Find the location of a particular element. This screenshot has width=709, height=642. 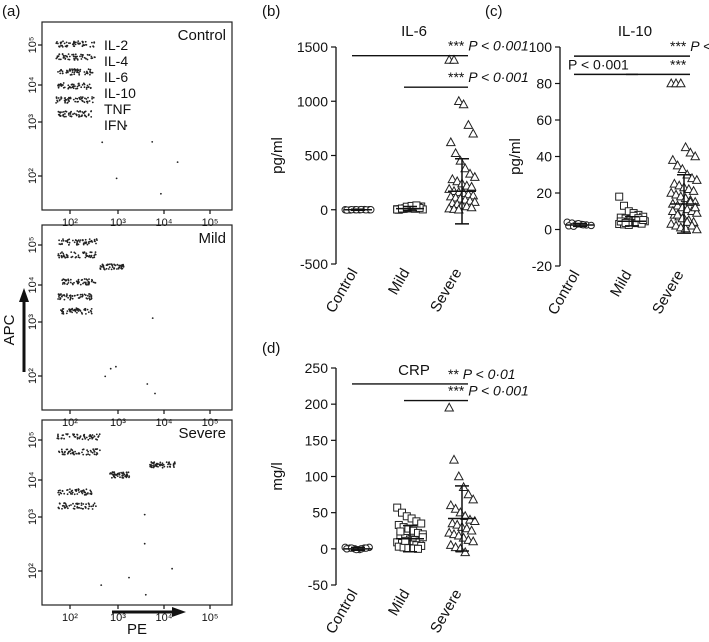

significance-label: *** P < 0·001 is located at coordinates (488, 391).